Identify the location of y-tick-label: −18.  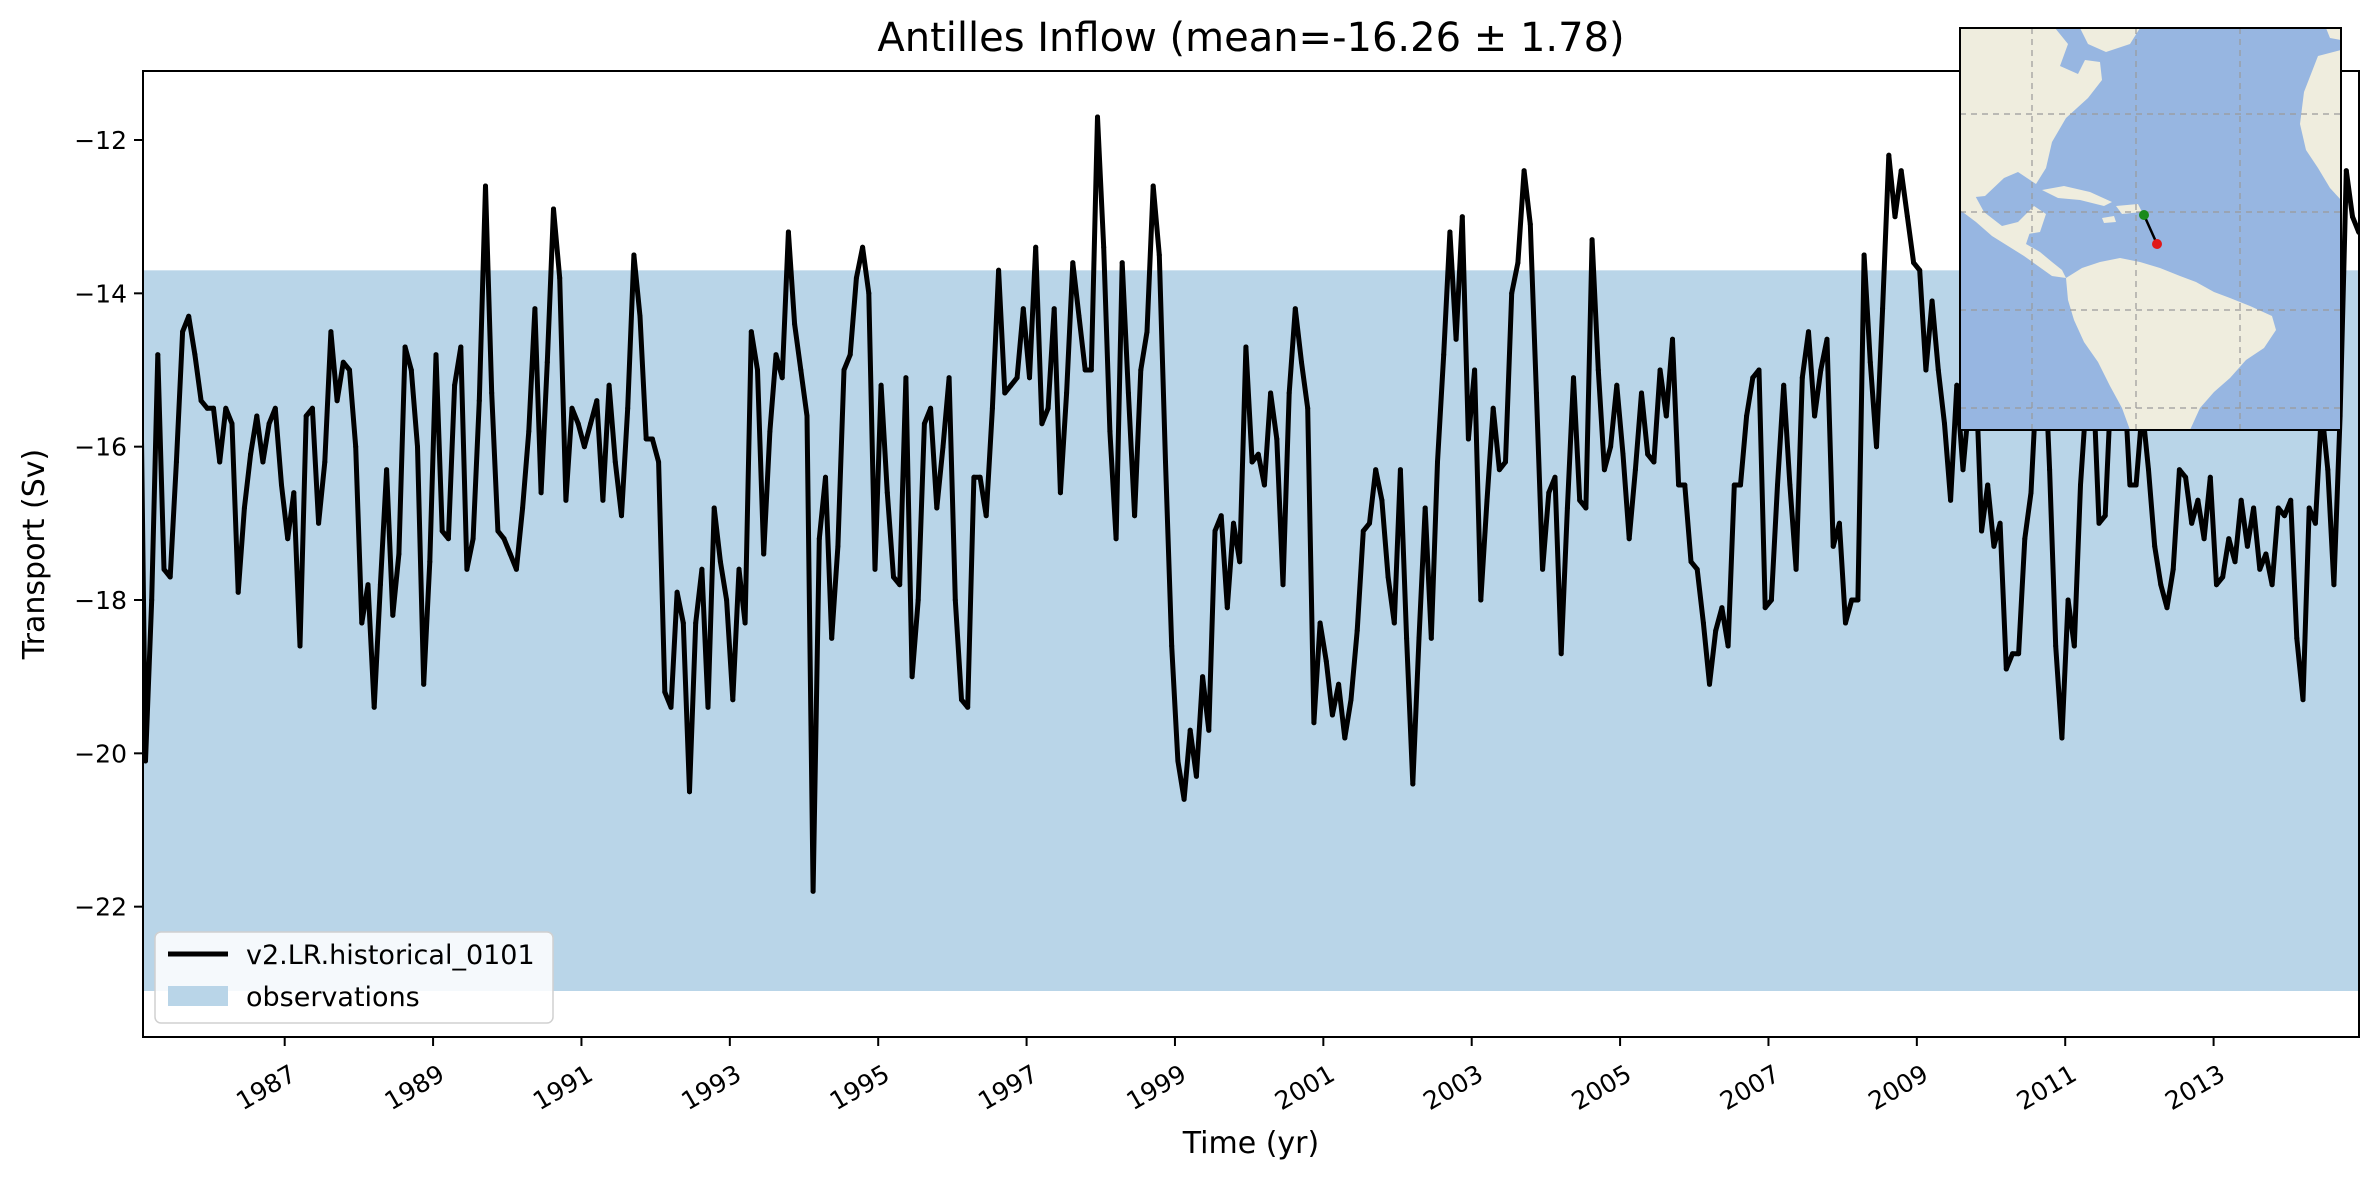
(100, 600).